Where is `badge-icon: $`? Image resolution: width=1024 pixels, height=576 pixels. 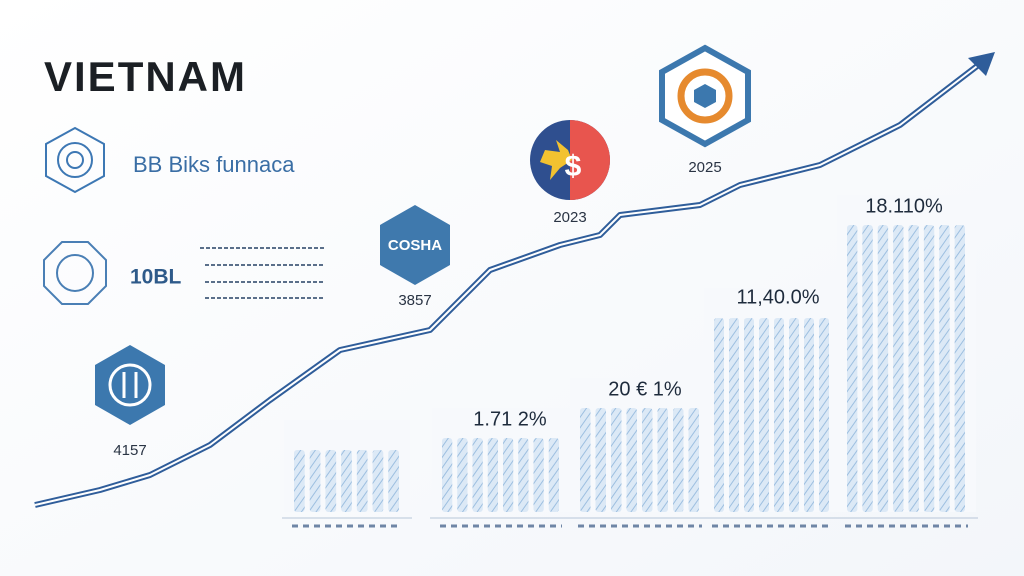 badge-icon: $ is located at coordinates (570, 160).